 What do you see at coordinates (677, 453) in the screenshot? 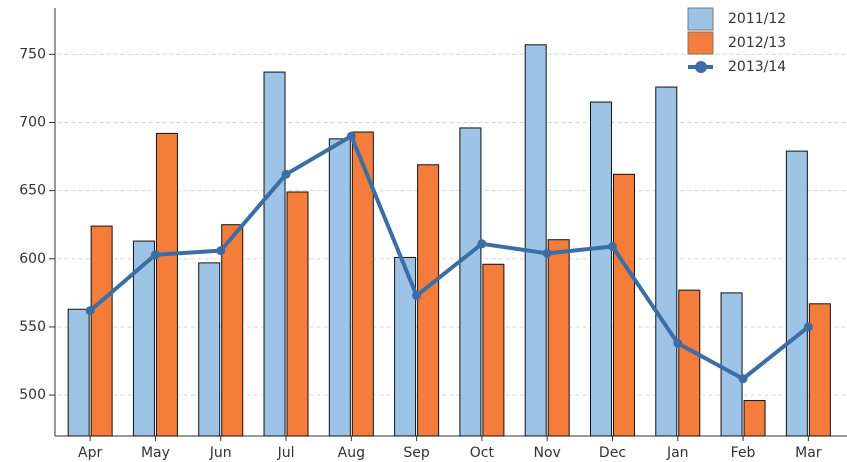
I see `x-tick-label: Jan` at bounding box center [677, 453].